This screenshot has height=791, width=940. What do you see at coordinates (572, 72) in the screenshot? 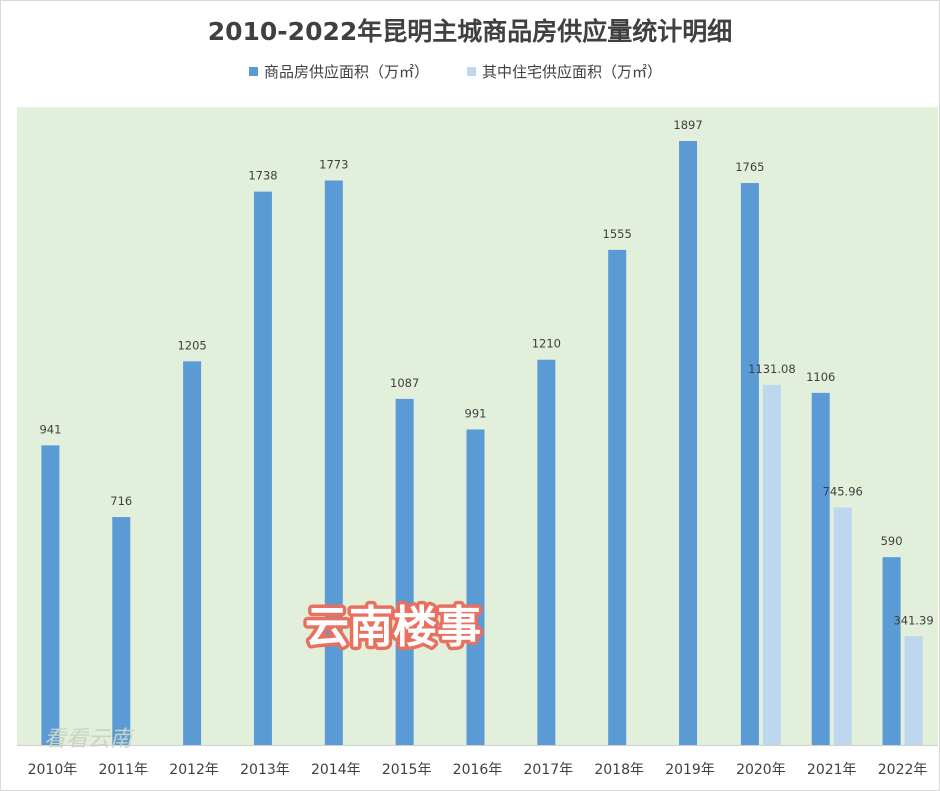
I see `legend-label-series-2: 其中住宅供应面积（万㎡）` at bounding box center [572, 72].